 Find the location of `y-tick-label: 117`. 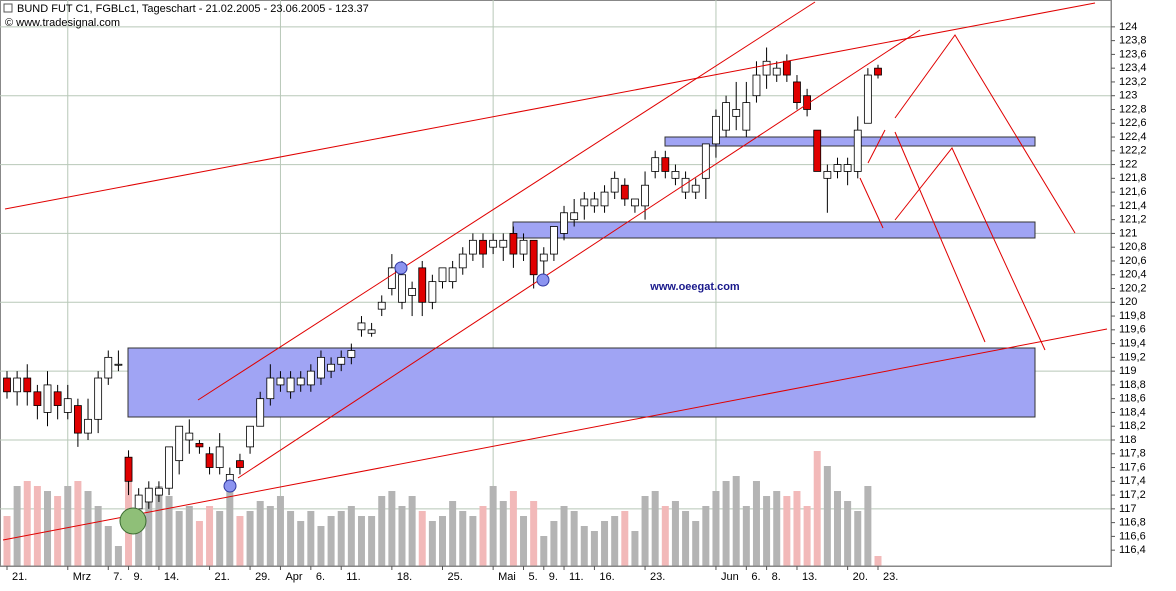

y-tick-label: 117 is located at coordinates (1128, 509).